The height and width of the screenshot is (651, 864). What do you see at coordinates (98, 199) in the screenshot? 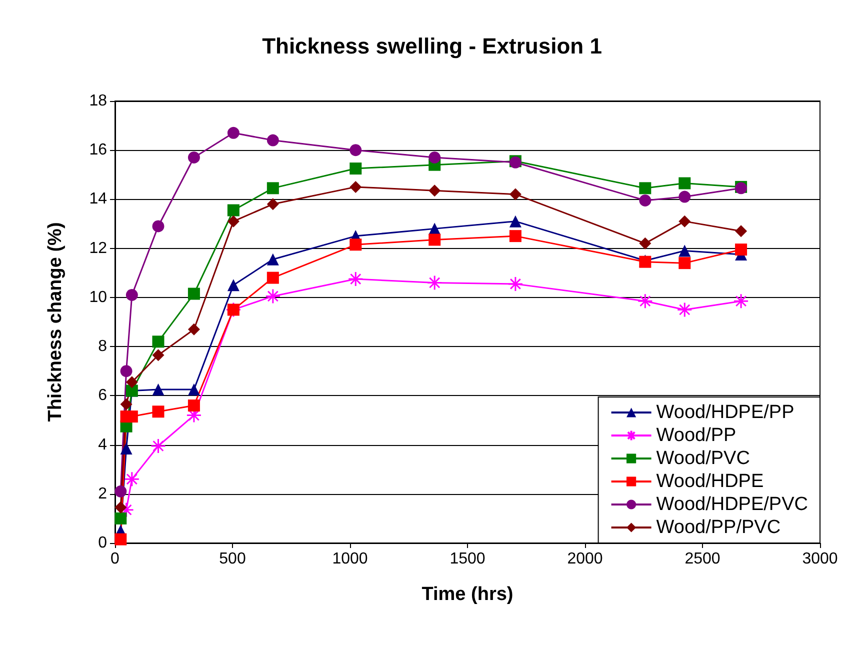
I see `y-tick-label: 14` at bounding box center [98, 199].